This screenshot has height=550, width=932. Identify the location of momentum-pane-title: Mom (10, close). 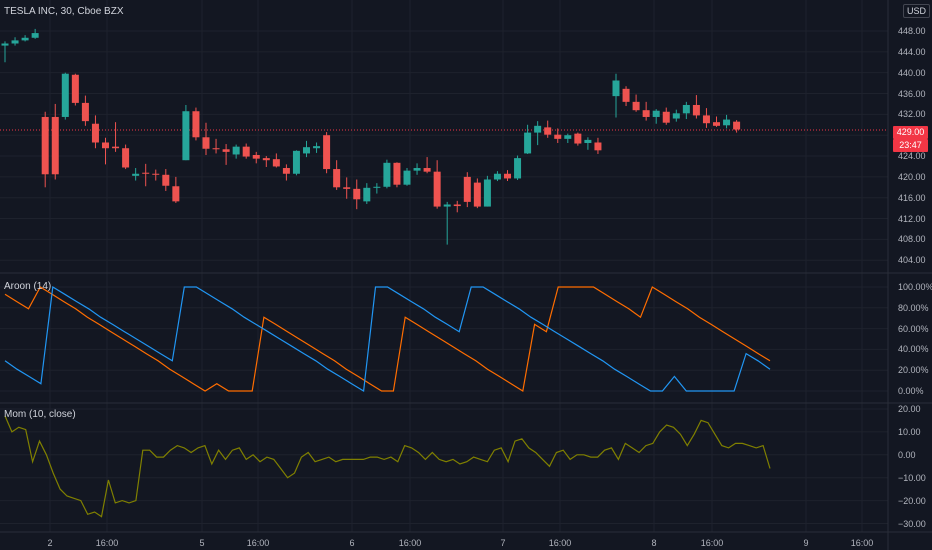
(40, 414).